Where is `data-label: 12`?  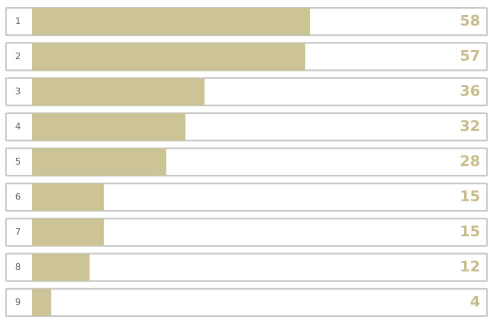 data-label: 12 is located at coordinates (470, 266).